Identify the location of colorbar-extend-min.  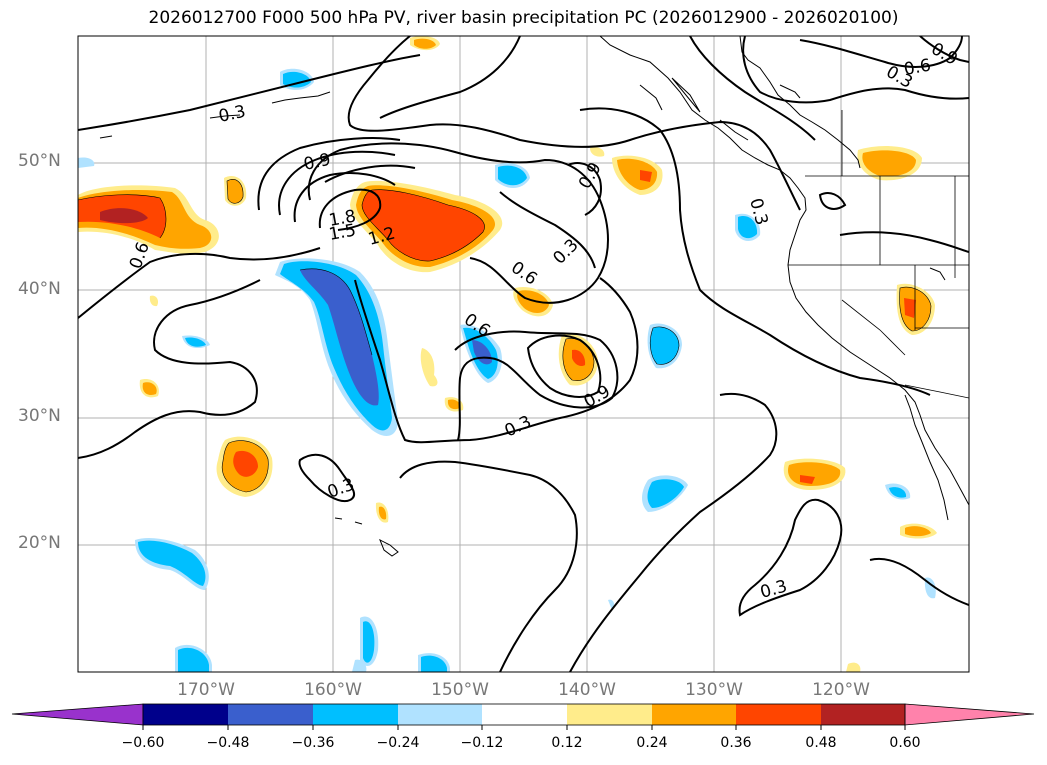
(77, 714).